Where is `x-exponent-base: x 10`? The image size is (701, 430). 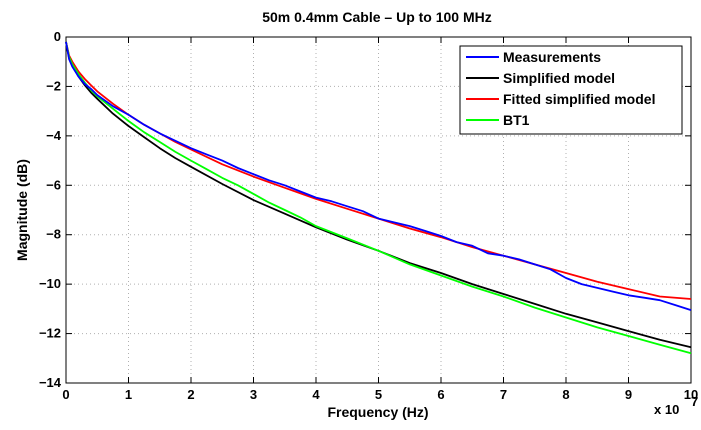
x-exponent-base: x 10 is located at coordinates (666, 409).